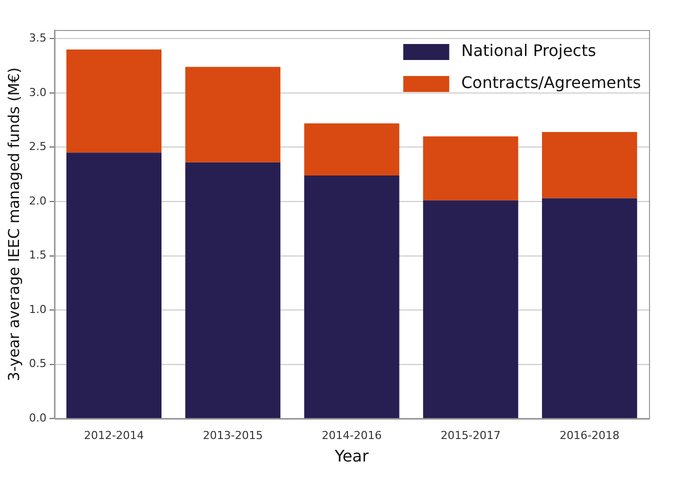 This screenshot has width=683, height=477. I want to click on y-tick-label: 0.5, so click(37, 363).